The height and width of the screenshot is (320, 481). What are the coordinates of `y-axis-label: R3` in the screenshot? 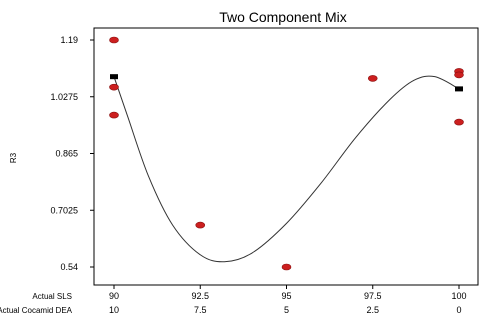 It's located at (13, 157).